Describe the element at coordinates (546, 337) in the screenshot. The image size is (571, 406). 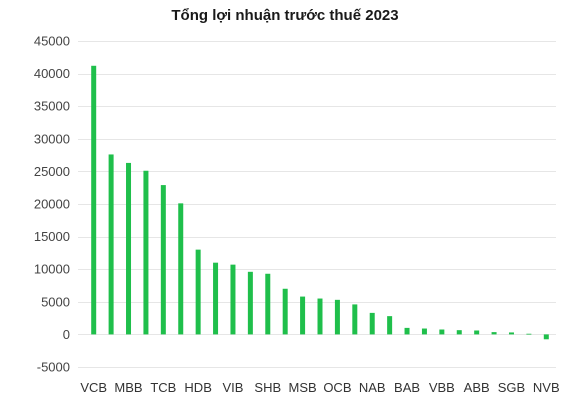
I see `bar-nvb` at that location.